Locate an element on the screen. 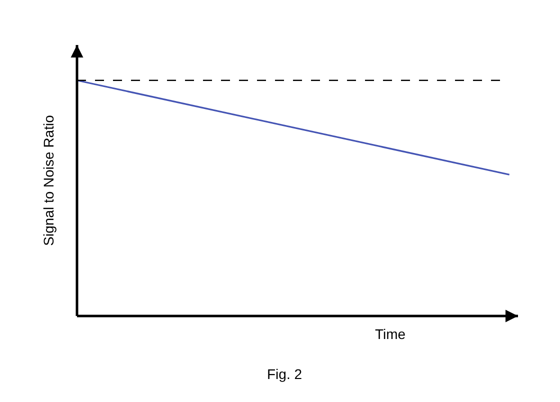 This screenshot has height=402, width=560. caption: Fig. 2 is located at coordinates (284, 374).